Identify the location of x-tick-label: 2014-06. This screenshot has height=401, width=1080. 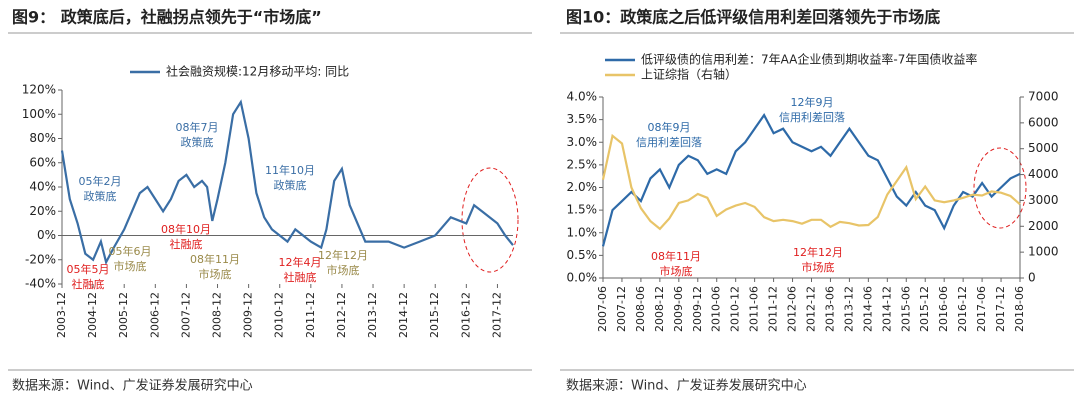
(867, 309).